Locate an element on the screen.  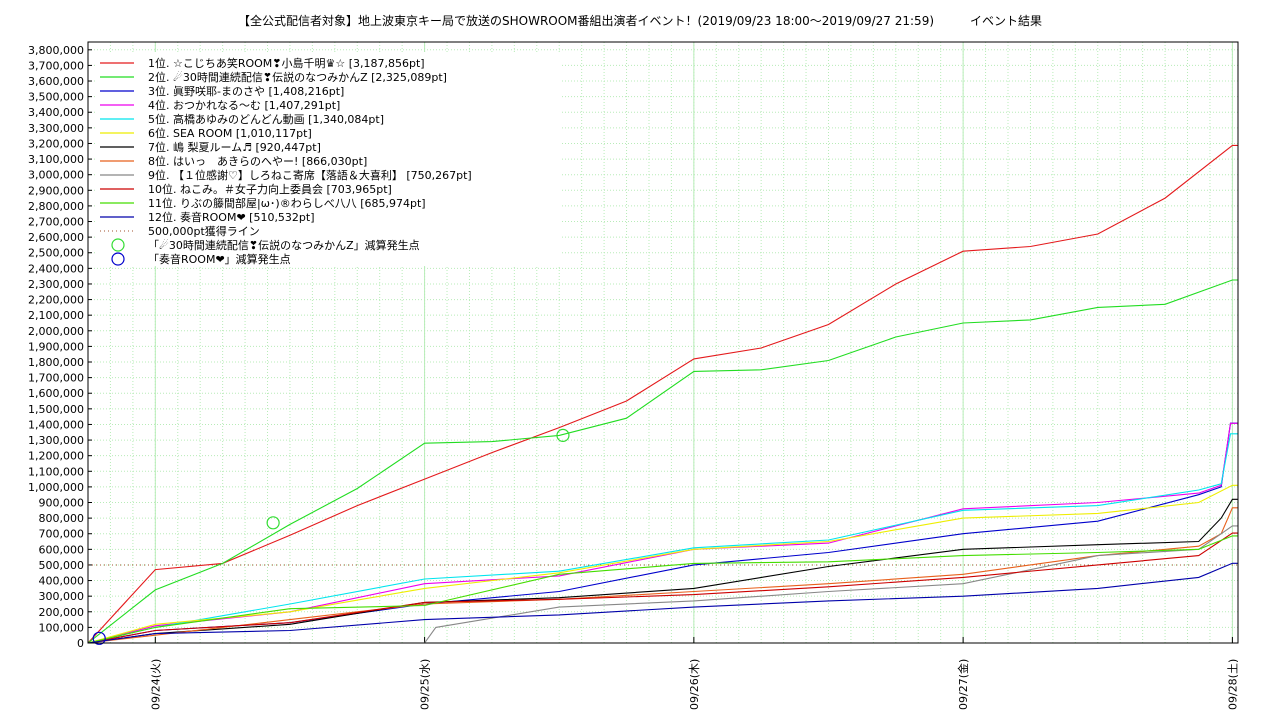
legend-entry-3: 3位. 眞野咲耶-まのさや [1,408,216pt] is located at coordinates (246, 91).